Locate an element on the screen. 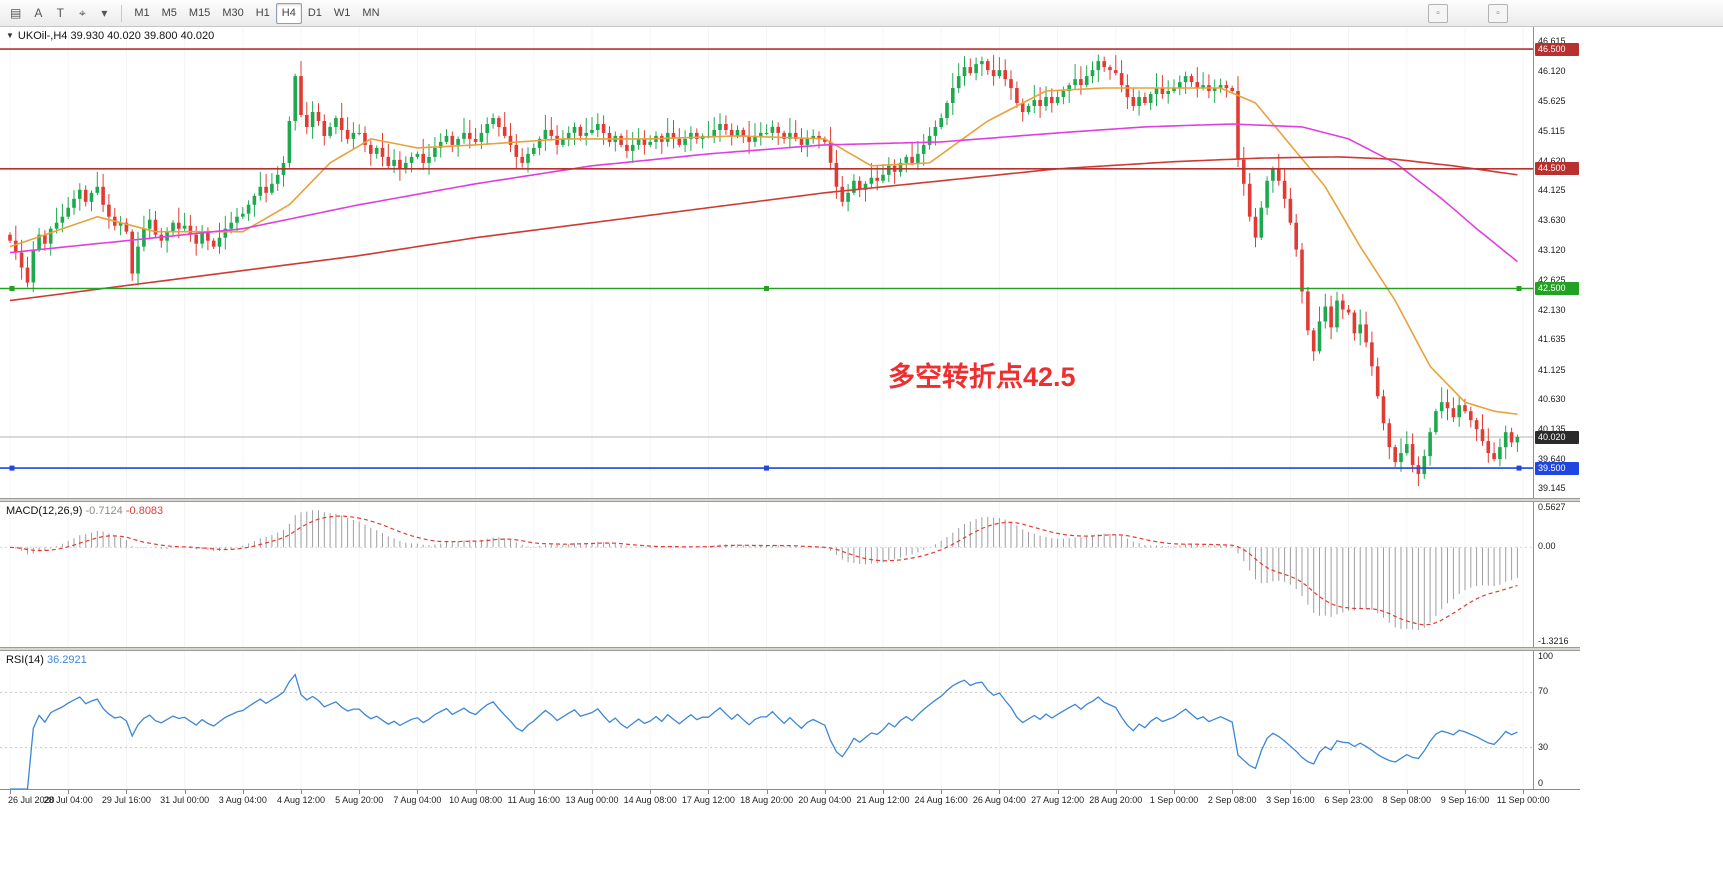  rsi-plot is located at coordinates (766, 720).